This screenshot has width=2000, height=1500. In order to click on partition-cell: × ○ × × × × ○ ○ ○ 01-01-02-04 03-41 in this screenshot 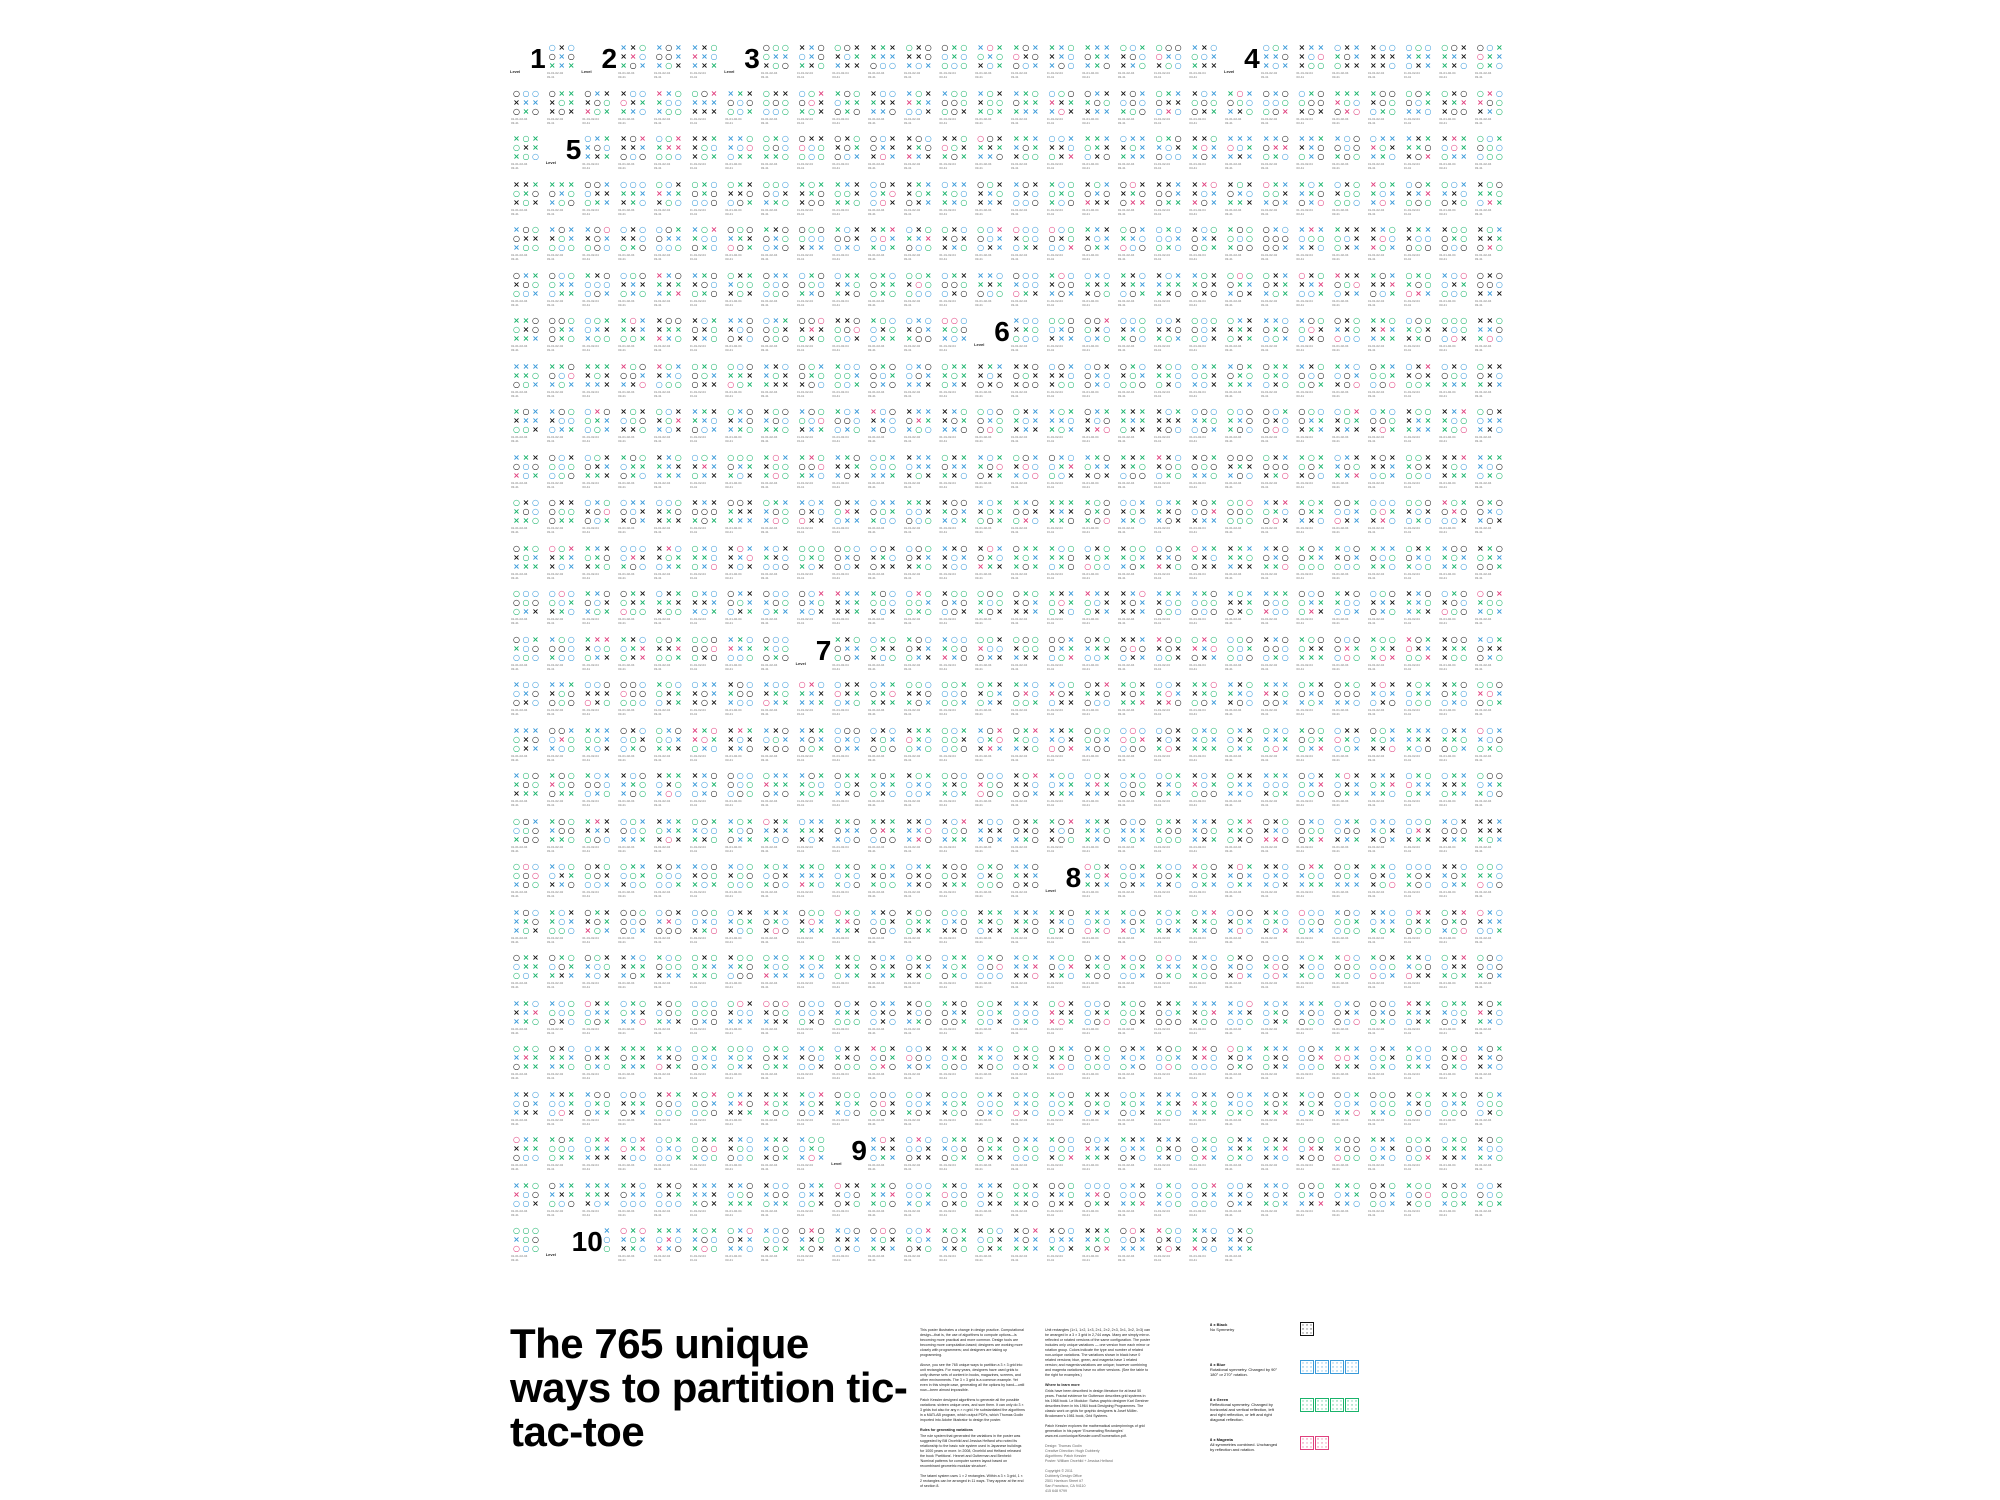, I will do `click(633, 153)`.